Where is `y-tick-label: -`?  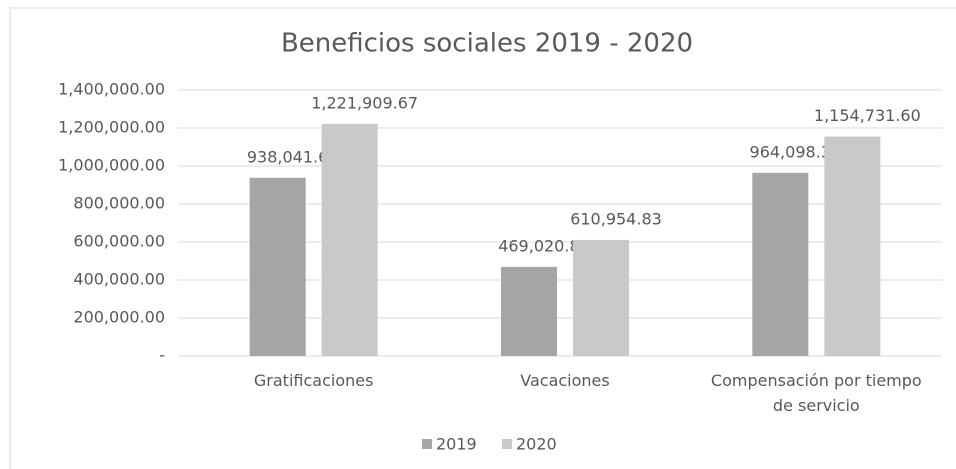
y-tick-label: - is located at coordinates (162, 355).